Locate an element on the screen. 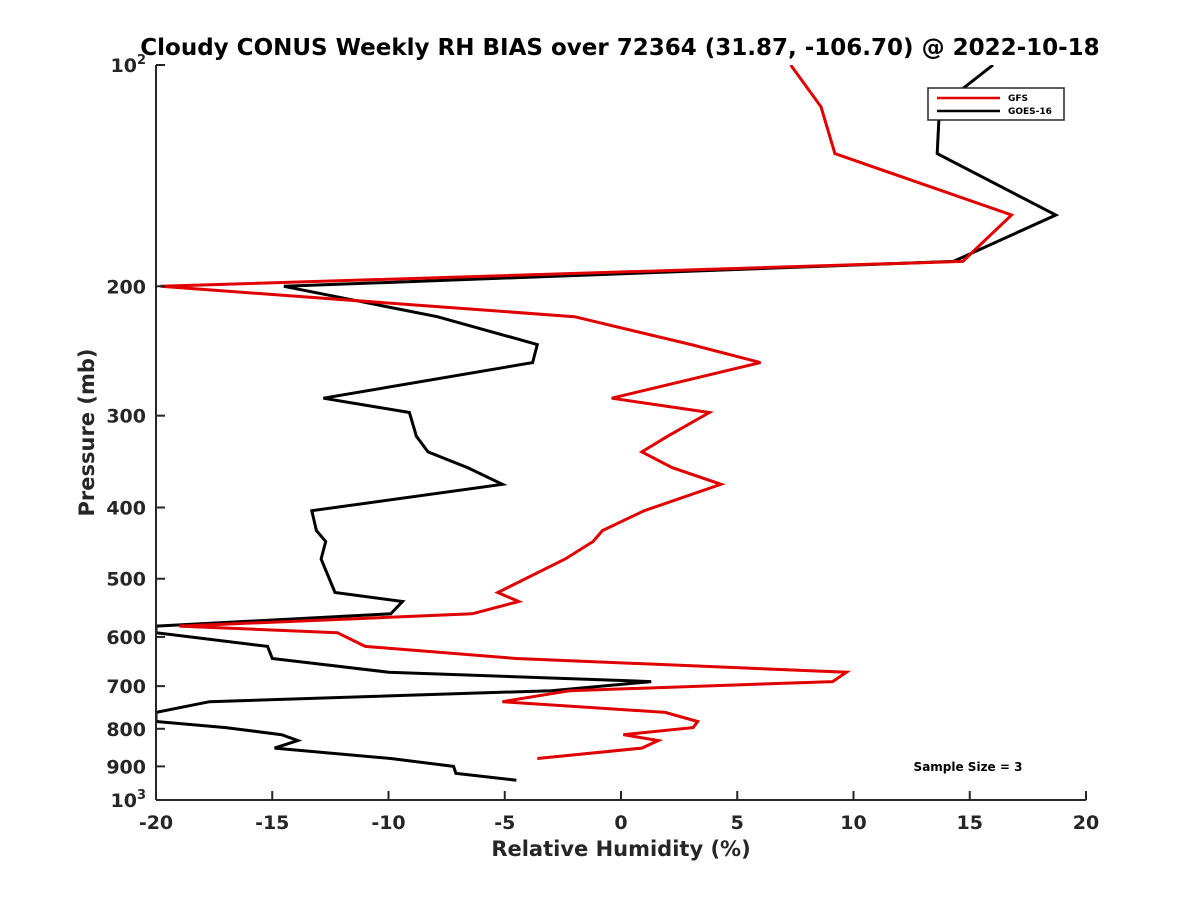  y-tick-label: 300 is located at coordinates (126, 417).